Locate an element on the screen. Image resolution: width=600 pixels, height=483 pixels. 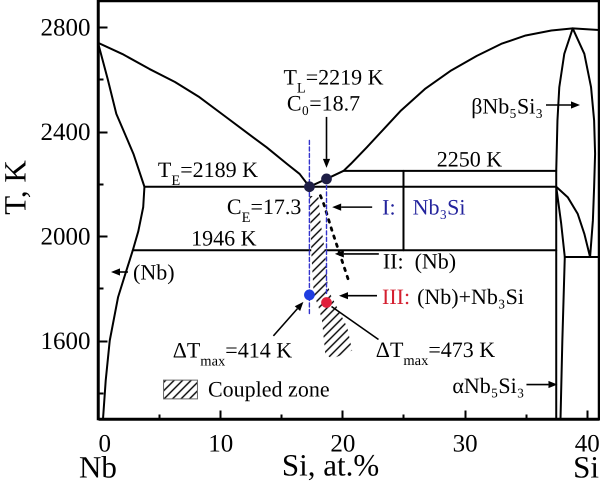
legend-label: Coupled zone is located at coordinates (269, 389).